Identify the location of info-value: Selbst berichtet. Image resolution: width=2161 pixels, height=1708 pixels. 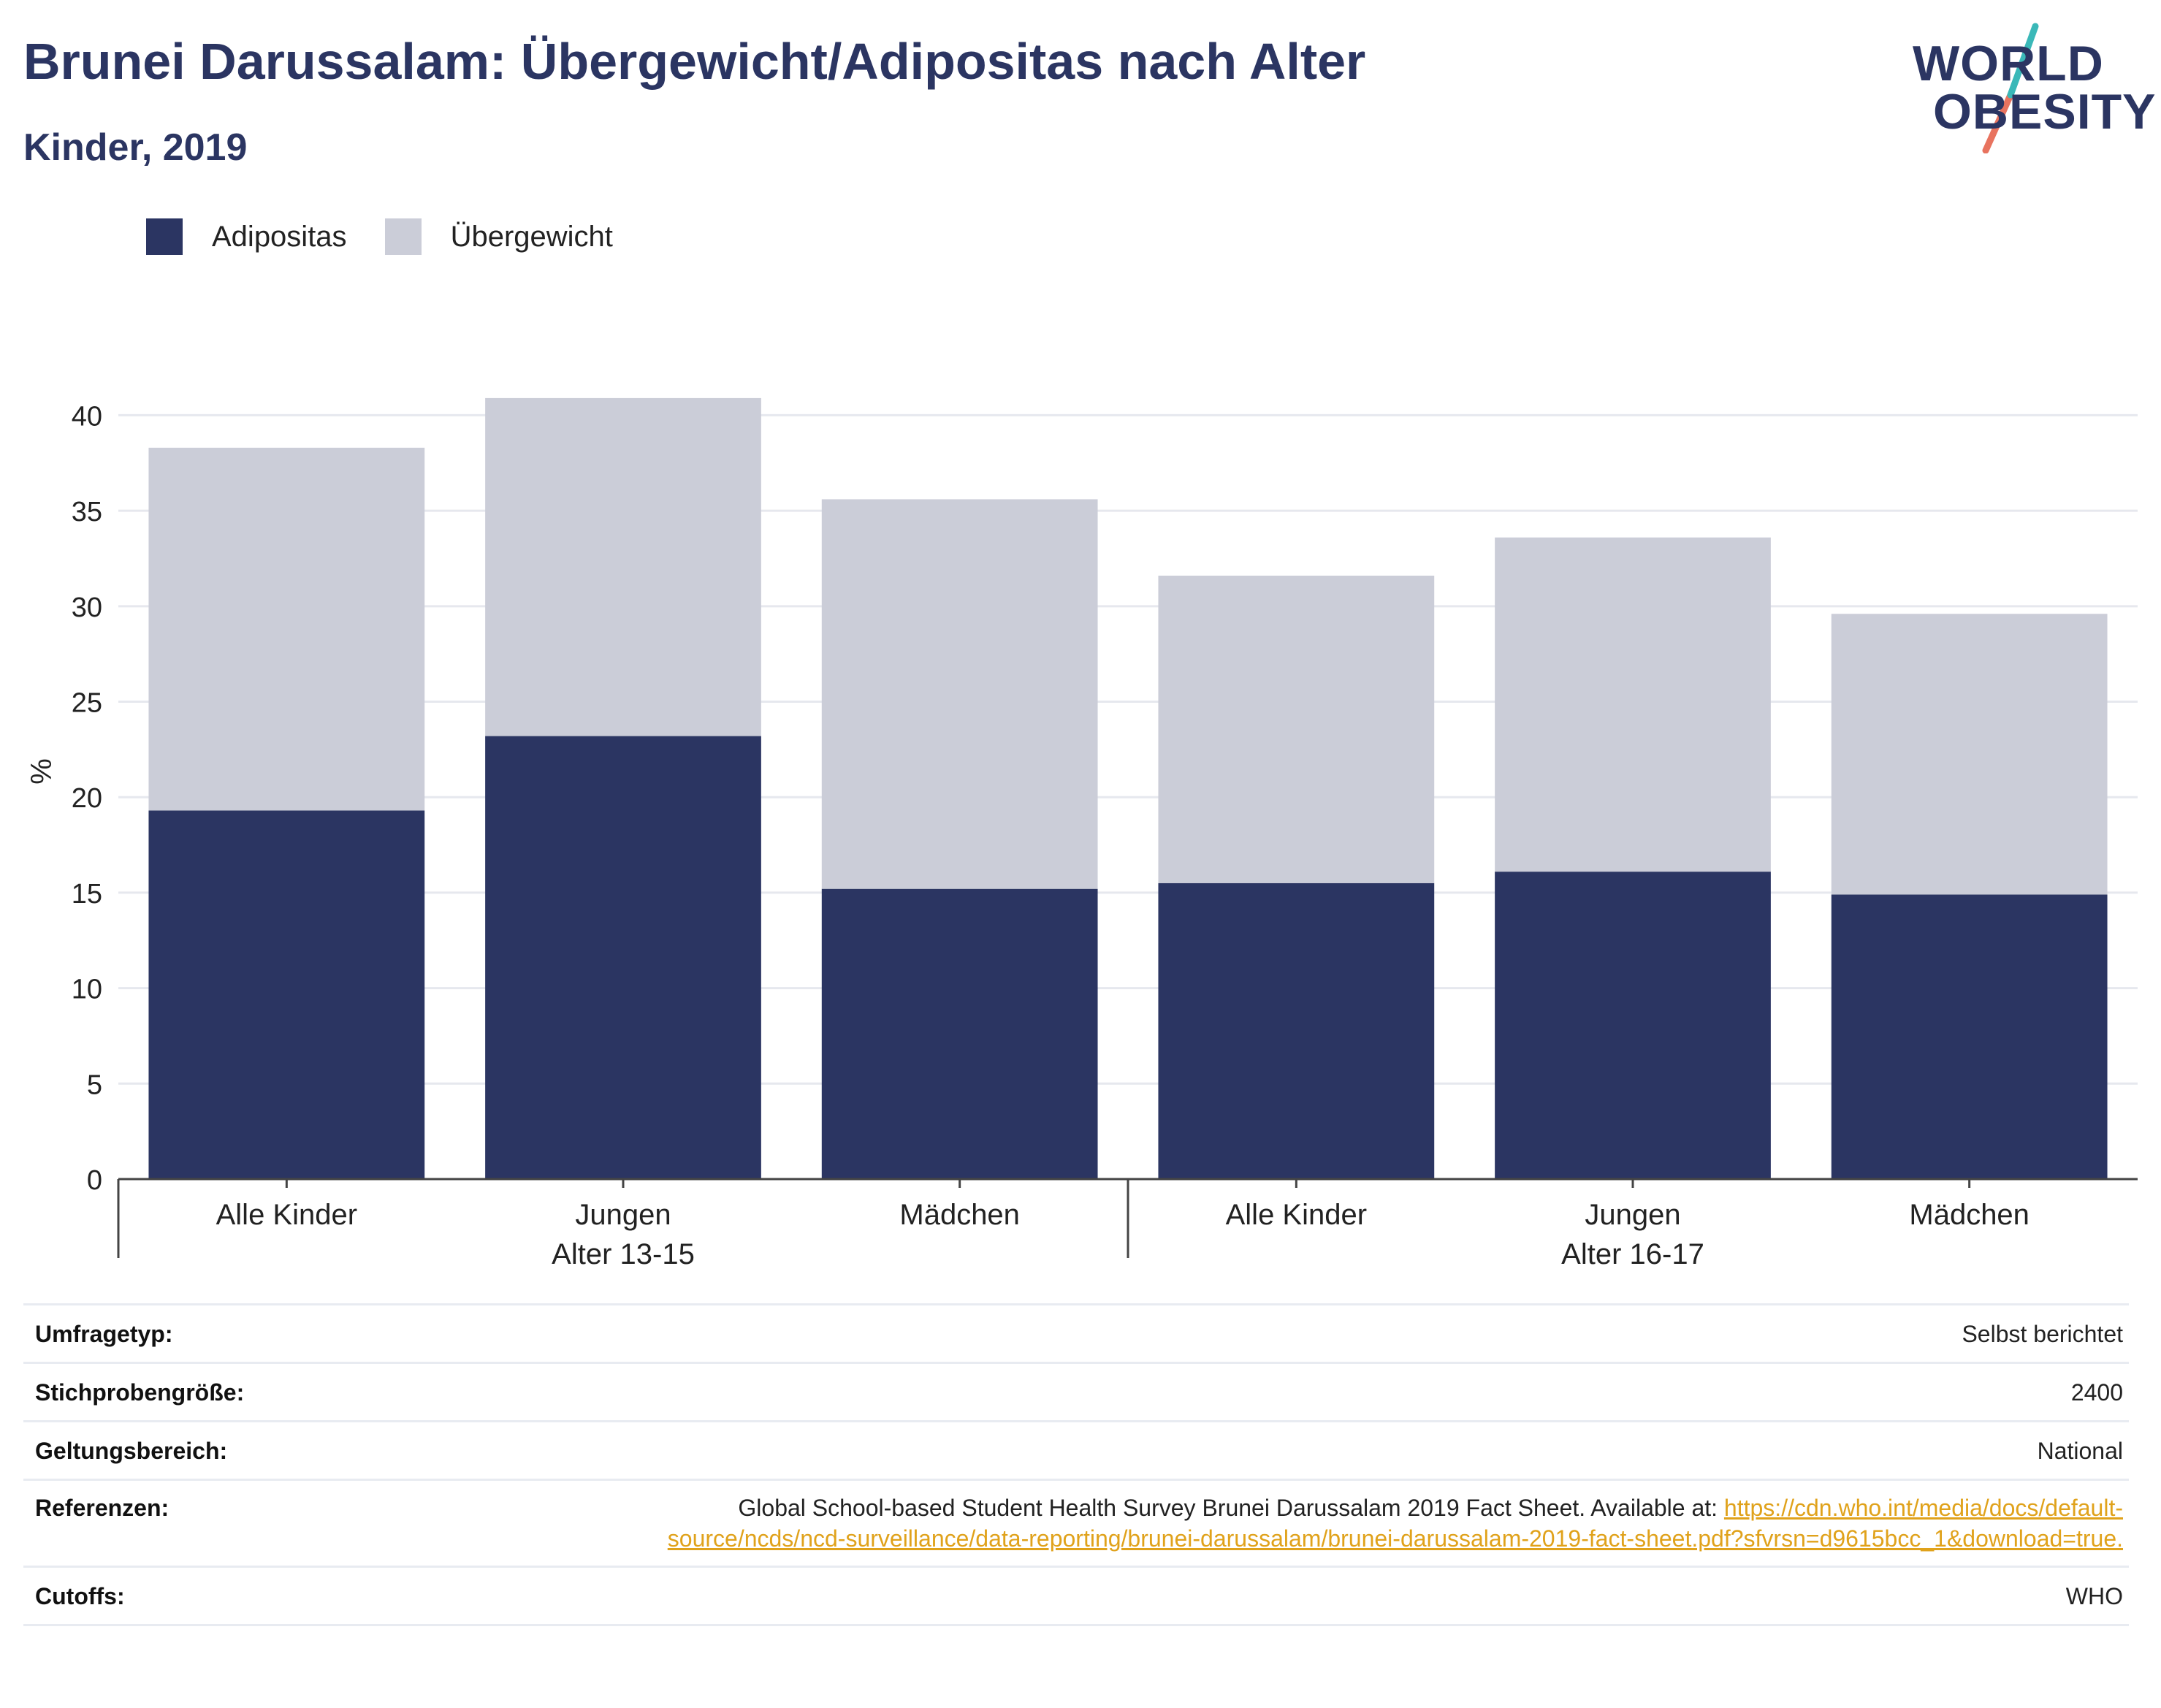
(1340, 1333).